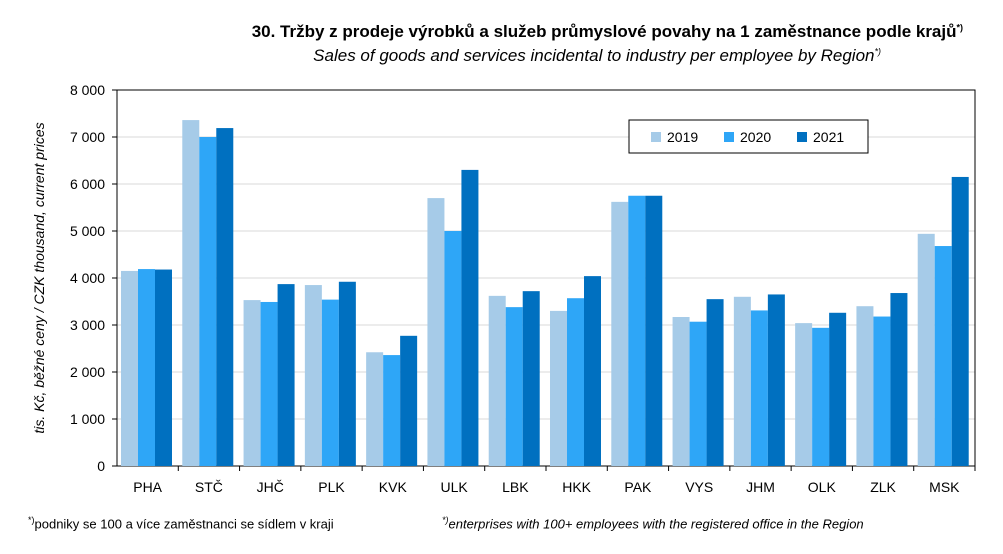 This screenshot has width=1003, height=554. What do you see at coordinates (759, 388) in the screenshot?
I see `bar-2020-JHM` at bounding box center [759, 388].